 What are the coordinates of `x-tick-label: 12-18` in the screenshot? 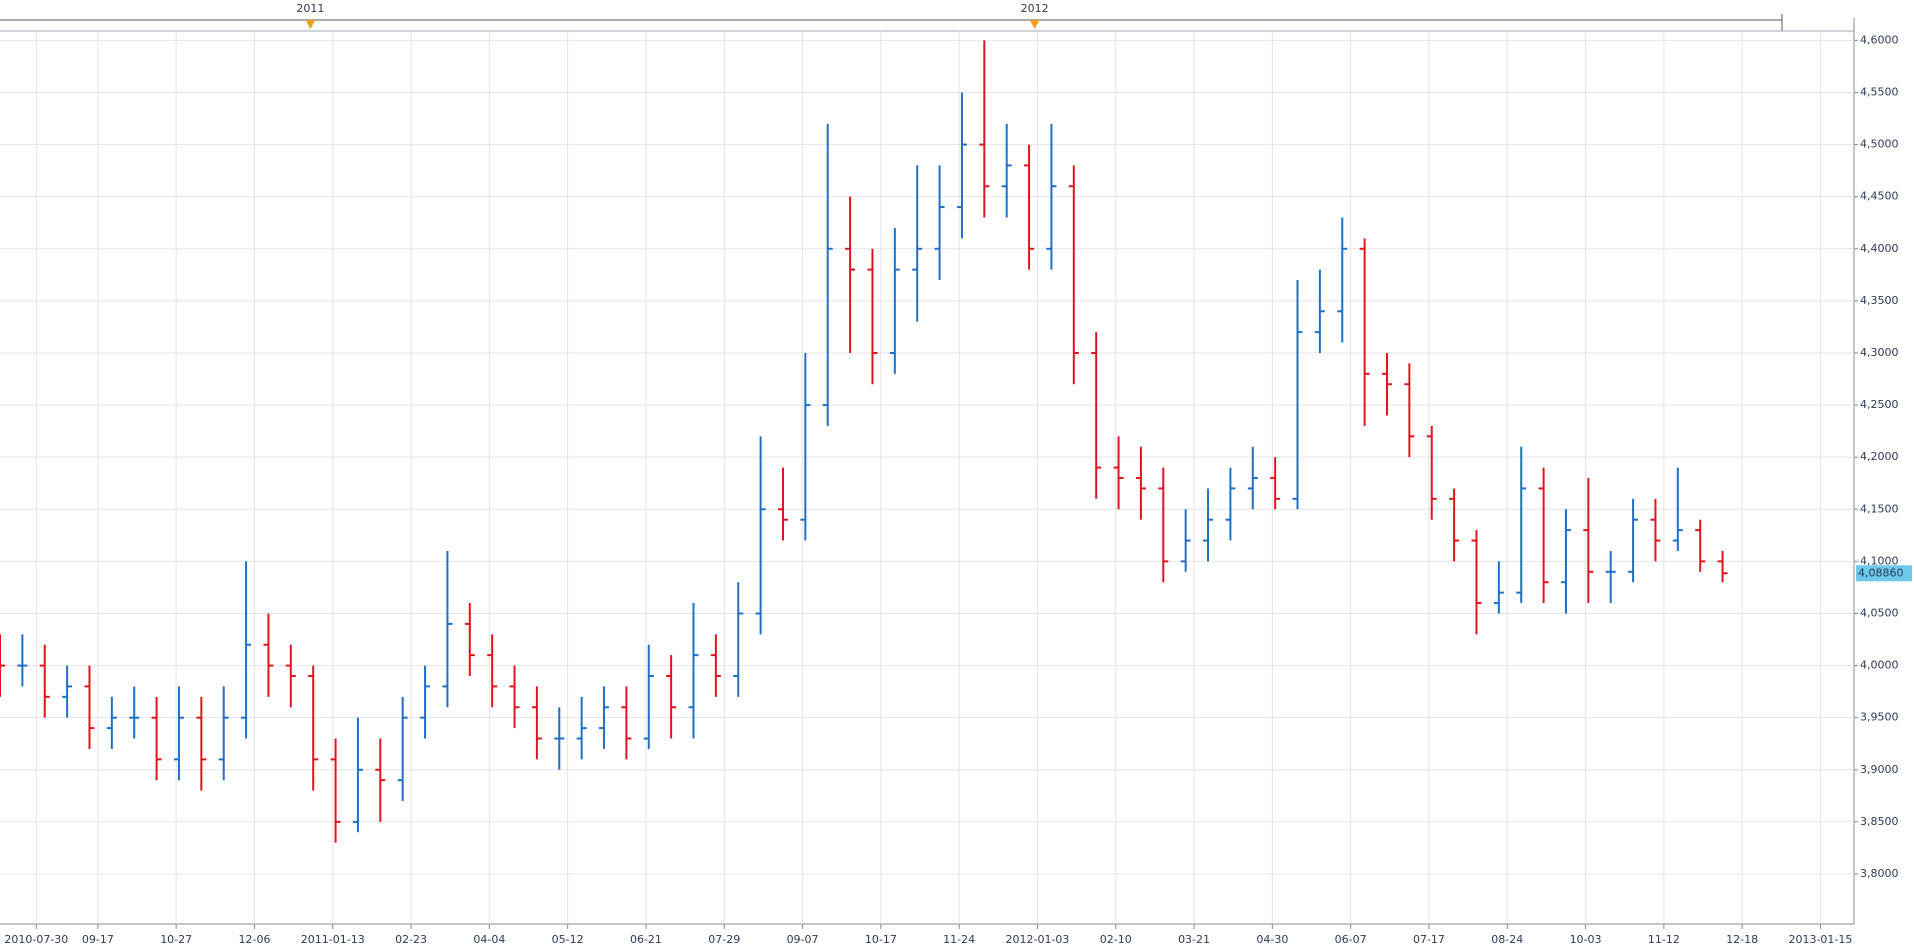 It's located at (1742, 939).